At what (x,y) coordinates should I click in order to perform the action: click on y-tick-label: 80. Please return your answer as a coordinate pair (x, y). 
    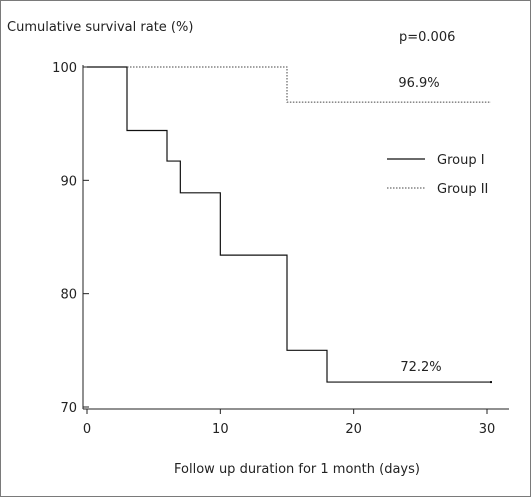
    Looking at the image, I should click on (68, 295).